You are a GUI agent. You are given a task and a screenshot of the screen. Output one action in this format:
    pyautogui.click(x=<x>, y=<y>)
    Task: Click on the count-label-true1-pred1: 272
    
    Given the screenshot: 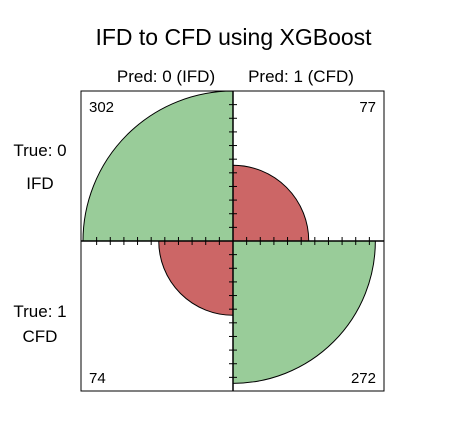 What is the action you would take?
    pyautogui.click(x=363, y=378)
    